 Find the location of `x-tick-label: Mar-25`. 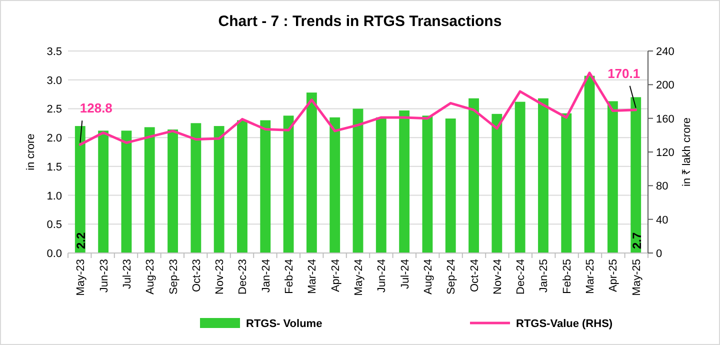

x-tick-label: Mar-25 is located at coordinates (590, 276).